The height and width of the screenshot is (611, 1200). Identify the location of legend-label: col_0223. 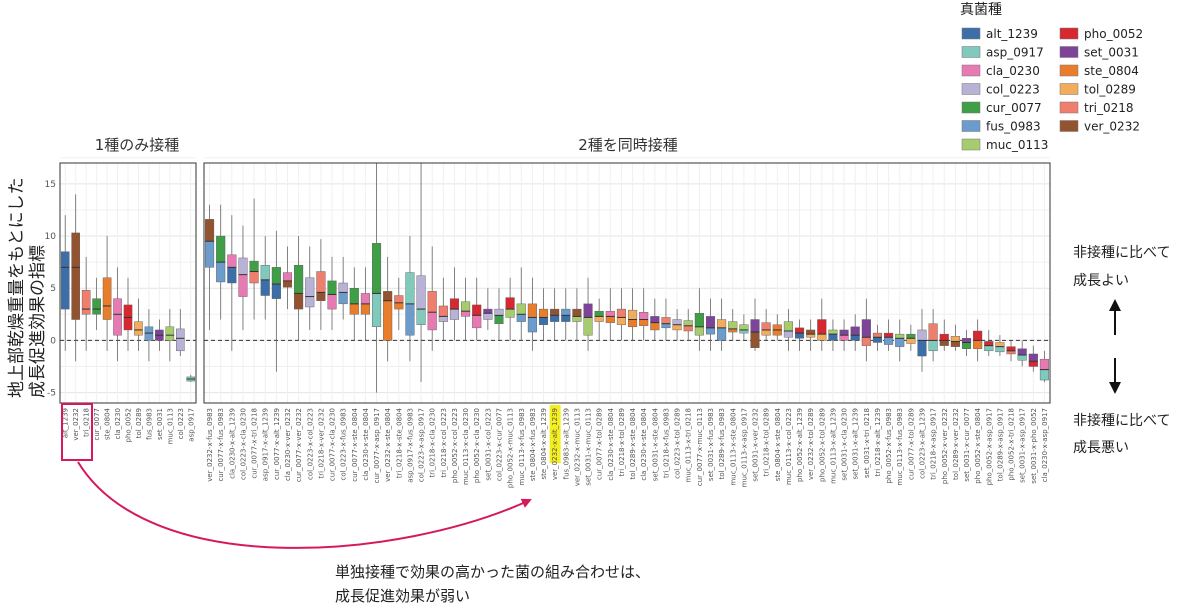
(1013, 90).